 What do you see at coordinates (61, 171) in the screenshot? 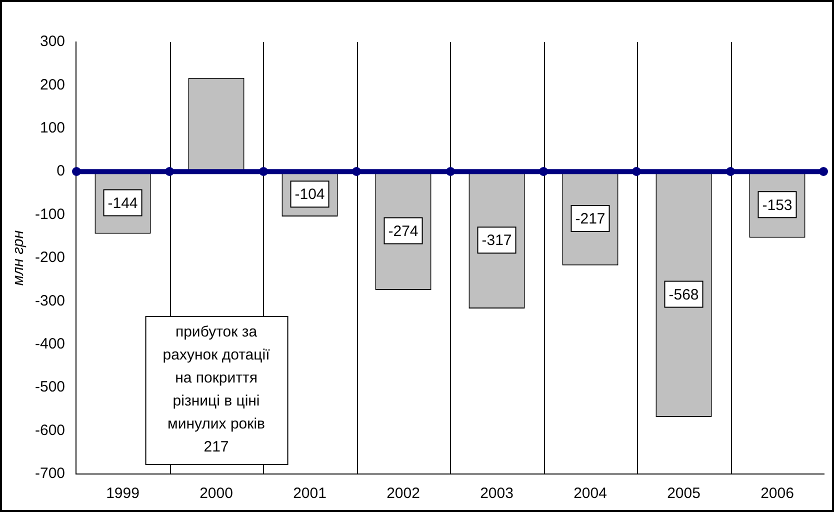
I see `y-tick-label: 0` at bounding box center [61, 171].